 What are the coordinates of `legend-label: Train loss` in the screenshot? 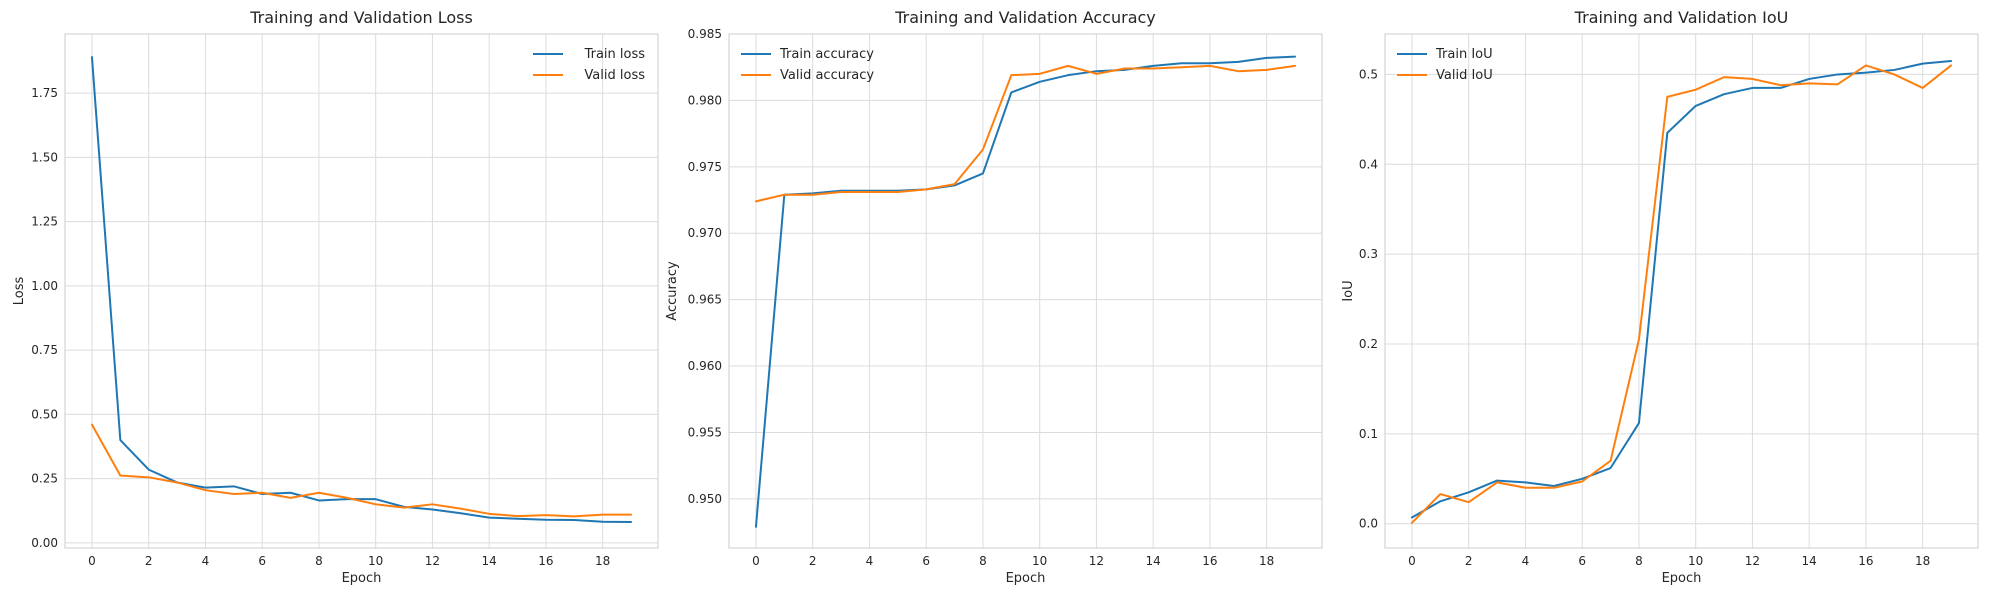 It's located at (615, 54).